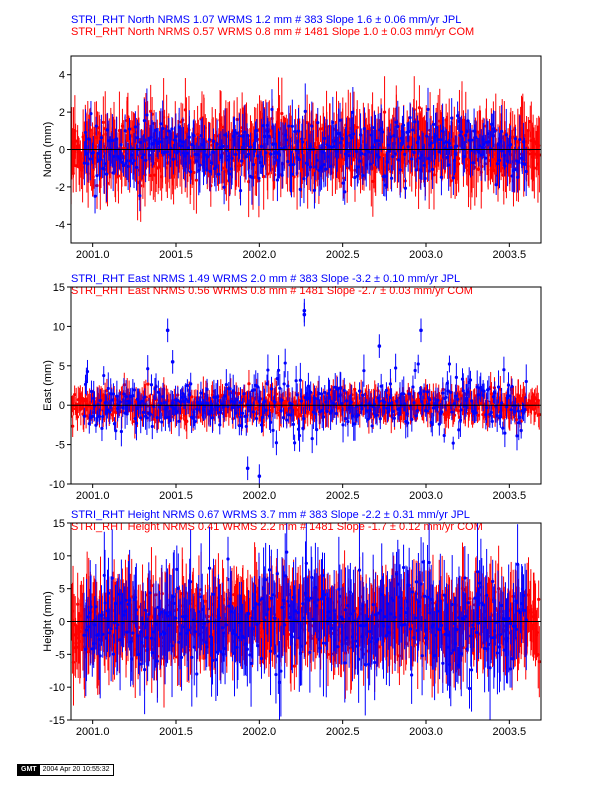  I want to click on x-tick-label: 2002.0, so click(260, 496).